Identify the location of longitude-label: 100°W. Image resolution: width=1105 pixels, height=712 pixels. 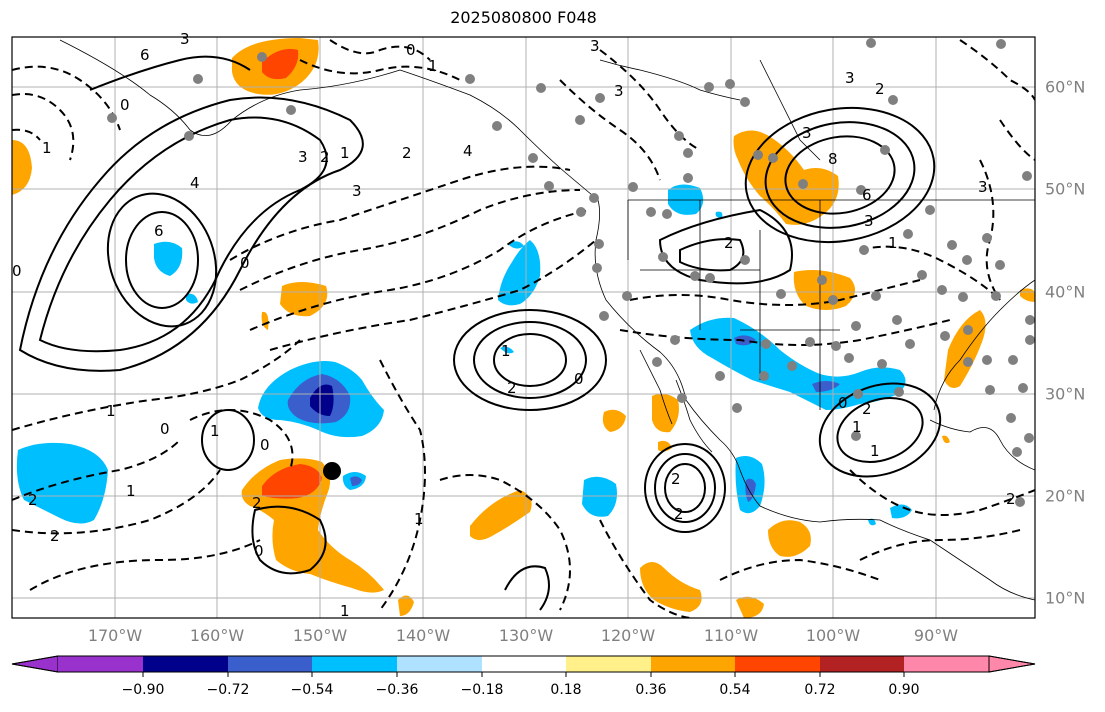
(833, 635).